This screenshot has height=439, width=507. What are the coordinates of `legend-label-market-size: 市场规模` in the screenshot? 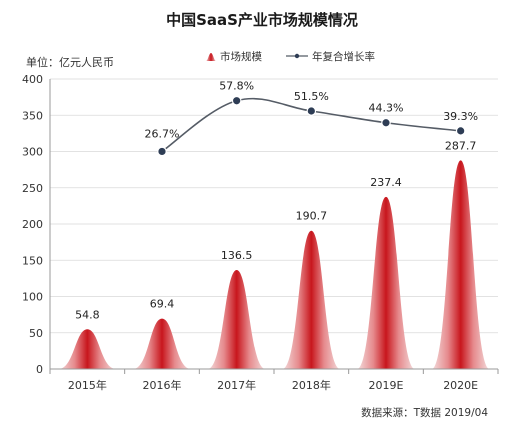 It's located at (241, 56).